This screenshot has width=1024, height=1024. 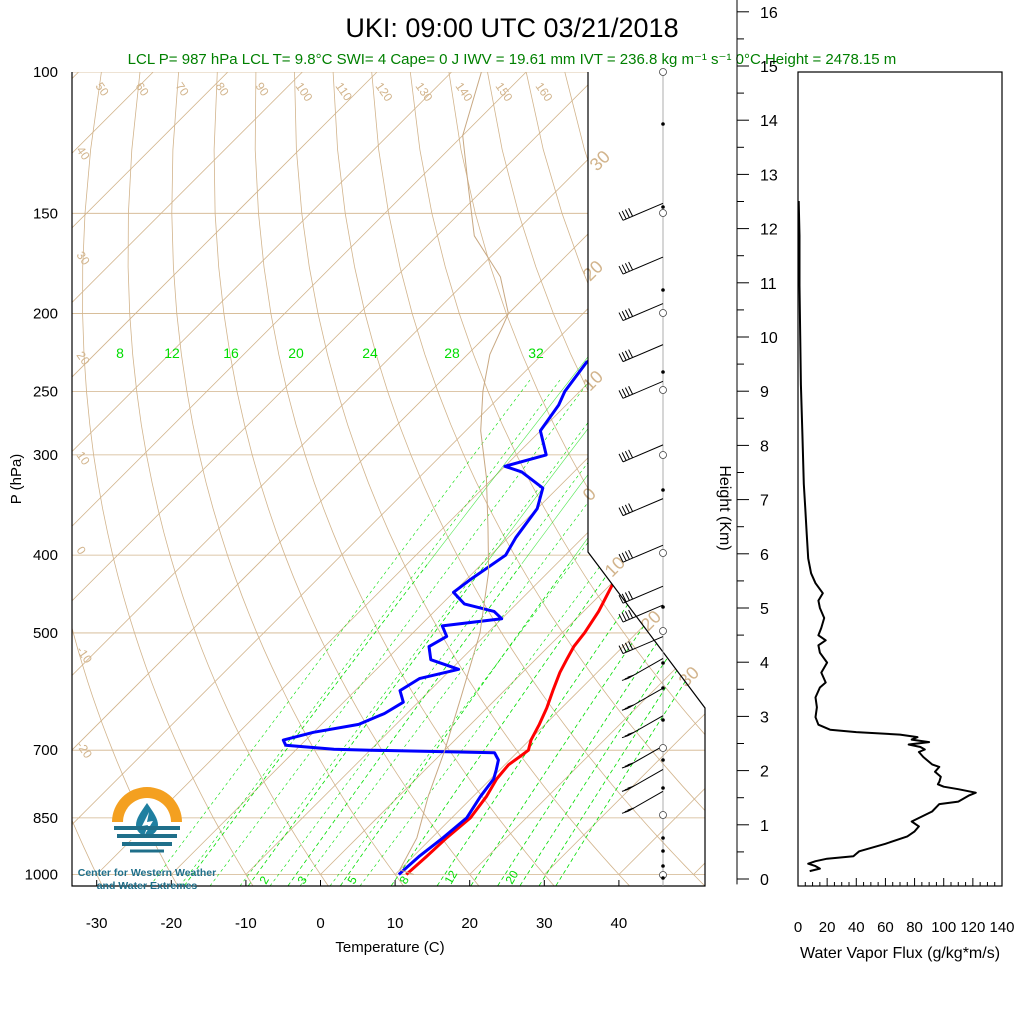 I want to click on height-tick-label: 1, so click(x=764, y=826).